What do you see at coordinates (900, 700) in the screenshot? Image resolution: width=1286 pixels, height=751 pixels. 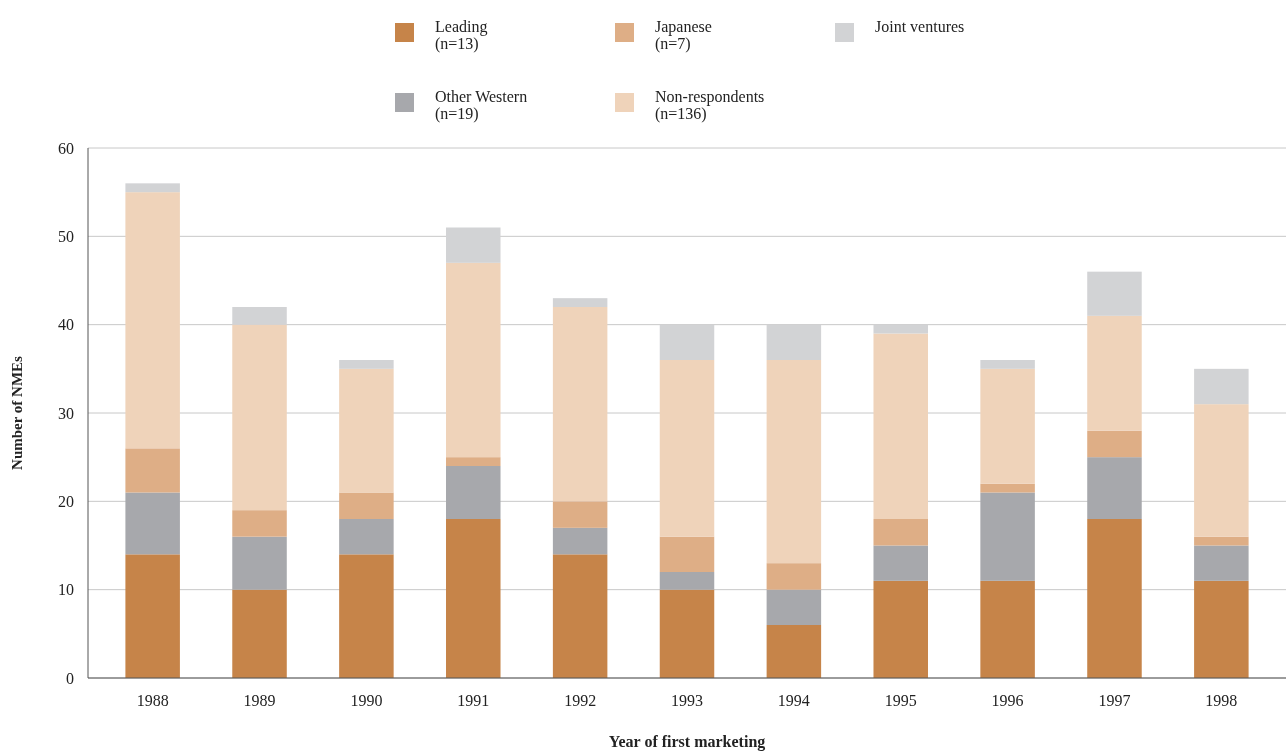 I see `x-tick-label: 1995` at bounding box center [900, 700].